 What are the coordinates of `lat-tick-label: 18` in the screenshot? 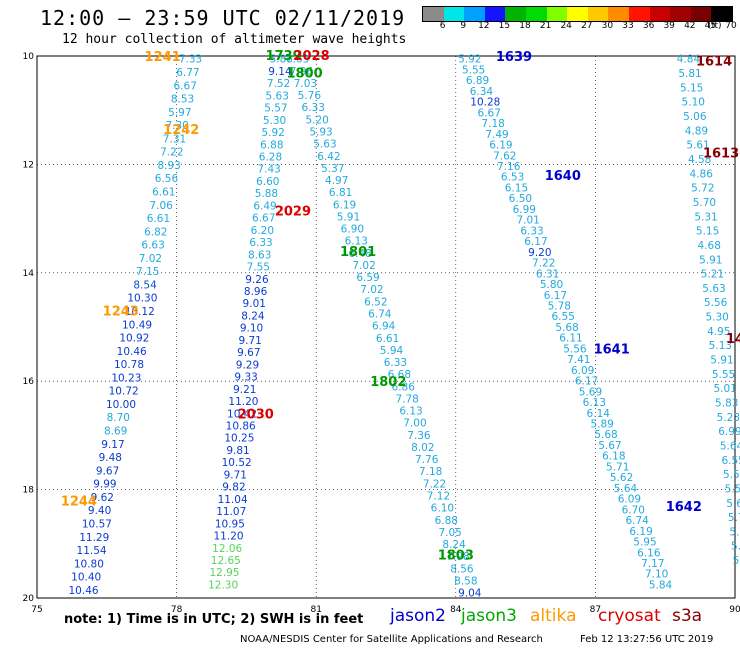 It's located at (29, 491).